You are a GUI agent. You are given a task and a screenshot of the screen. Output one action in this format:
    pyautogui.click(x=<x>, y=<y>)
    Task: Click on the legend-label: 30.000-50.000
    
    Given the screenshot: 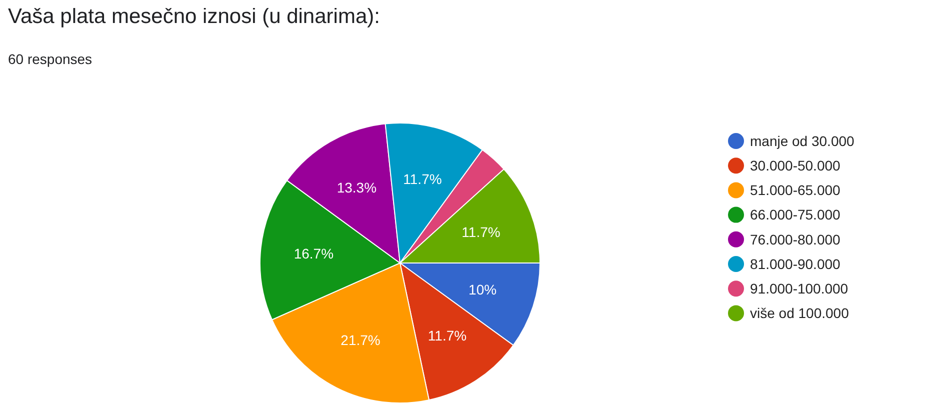 What is the action you would take?
    pyautogui.click(x=795, y=166)
    